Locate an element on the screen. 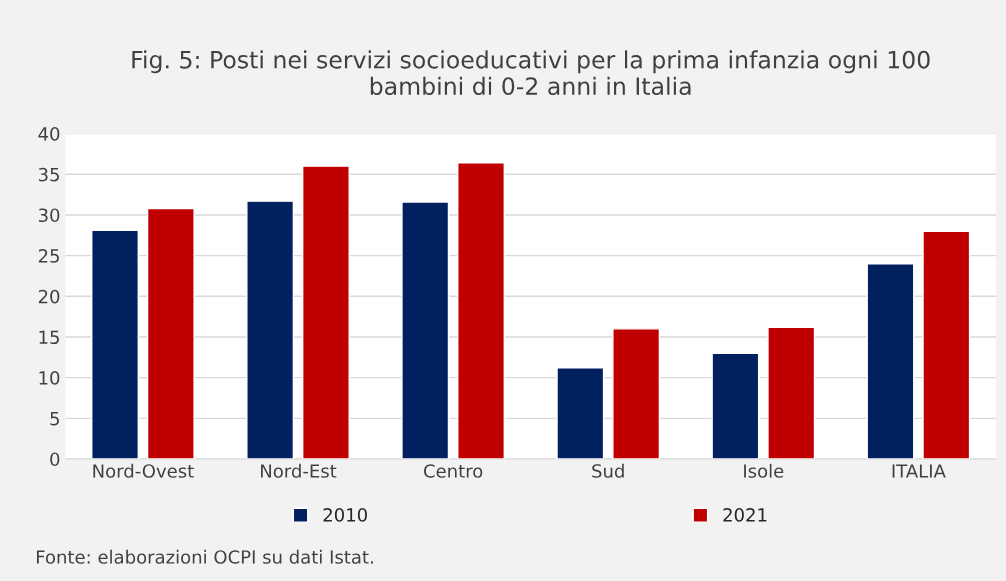 The image size is (1006, 581). y-tick-label: 40 is located at coordinates (49, 134).